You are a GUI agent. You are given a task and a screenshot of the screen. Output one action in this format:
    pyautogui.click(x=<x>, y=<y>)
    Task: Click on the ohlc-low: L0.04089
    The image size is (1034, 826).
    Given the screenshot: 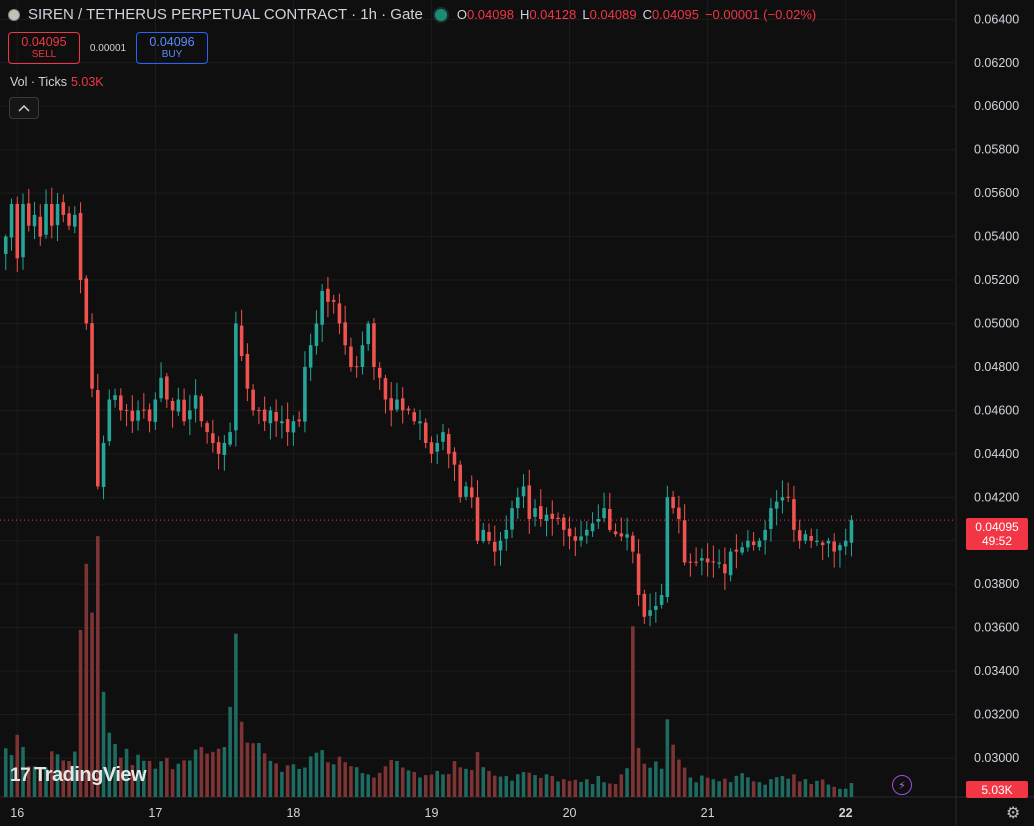 What is the action you would take?
    pyautogui.click(x=609, y=14)
    